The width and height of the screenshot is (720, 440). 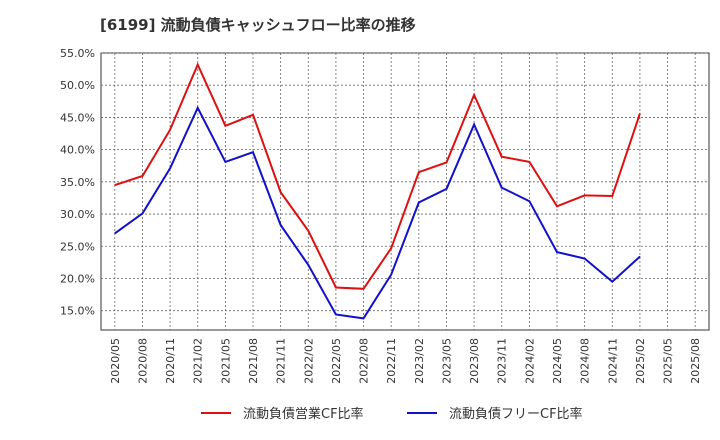 I want to click on x-tick-label: 2022/08, so click(x=364, y=361).